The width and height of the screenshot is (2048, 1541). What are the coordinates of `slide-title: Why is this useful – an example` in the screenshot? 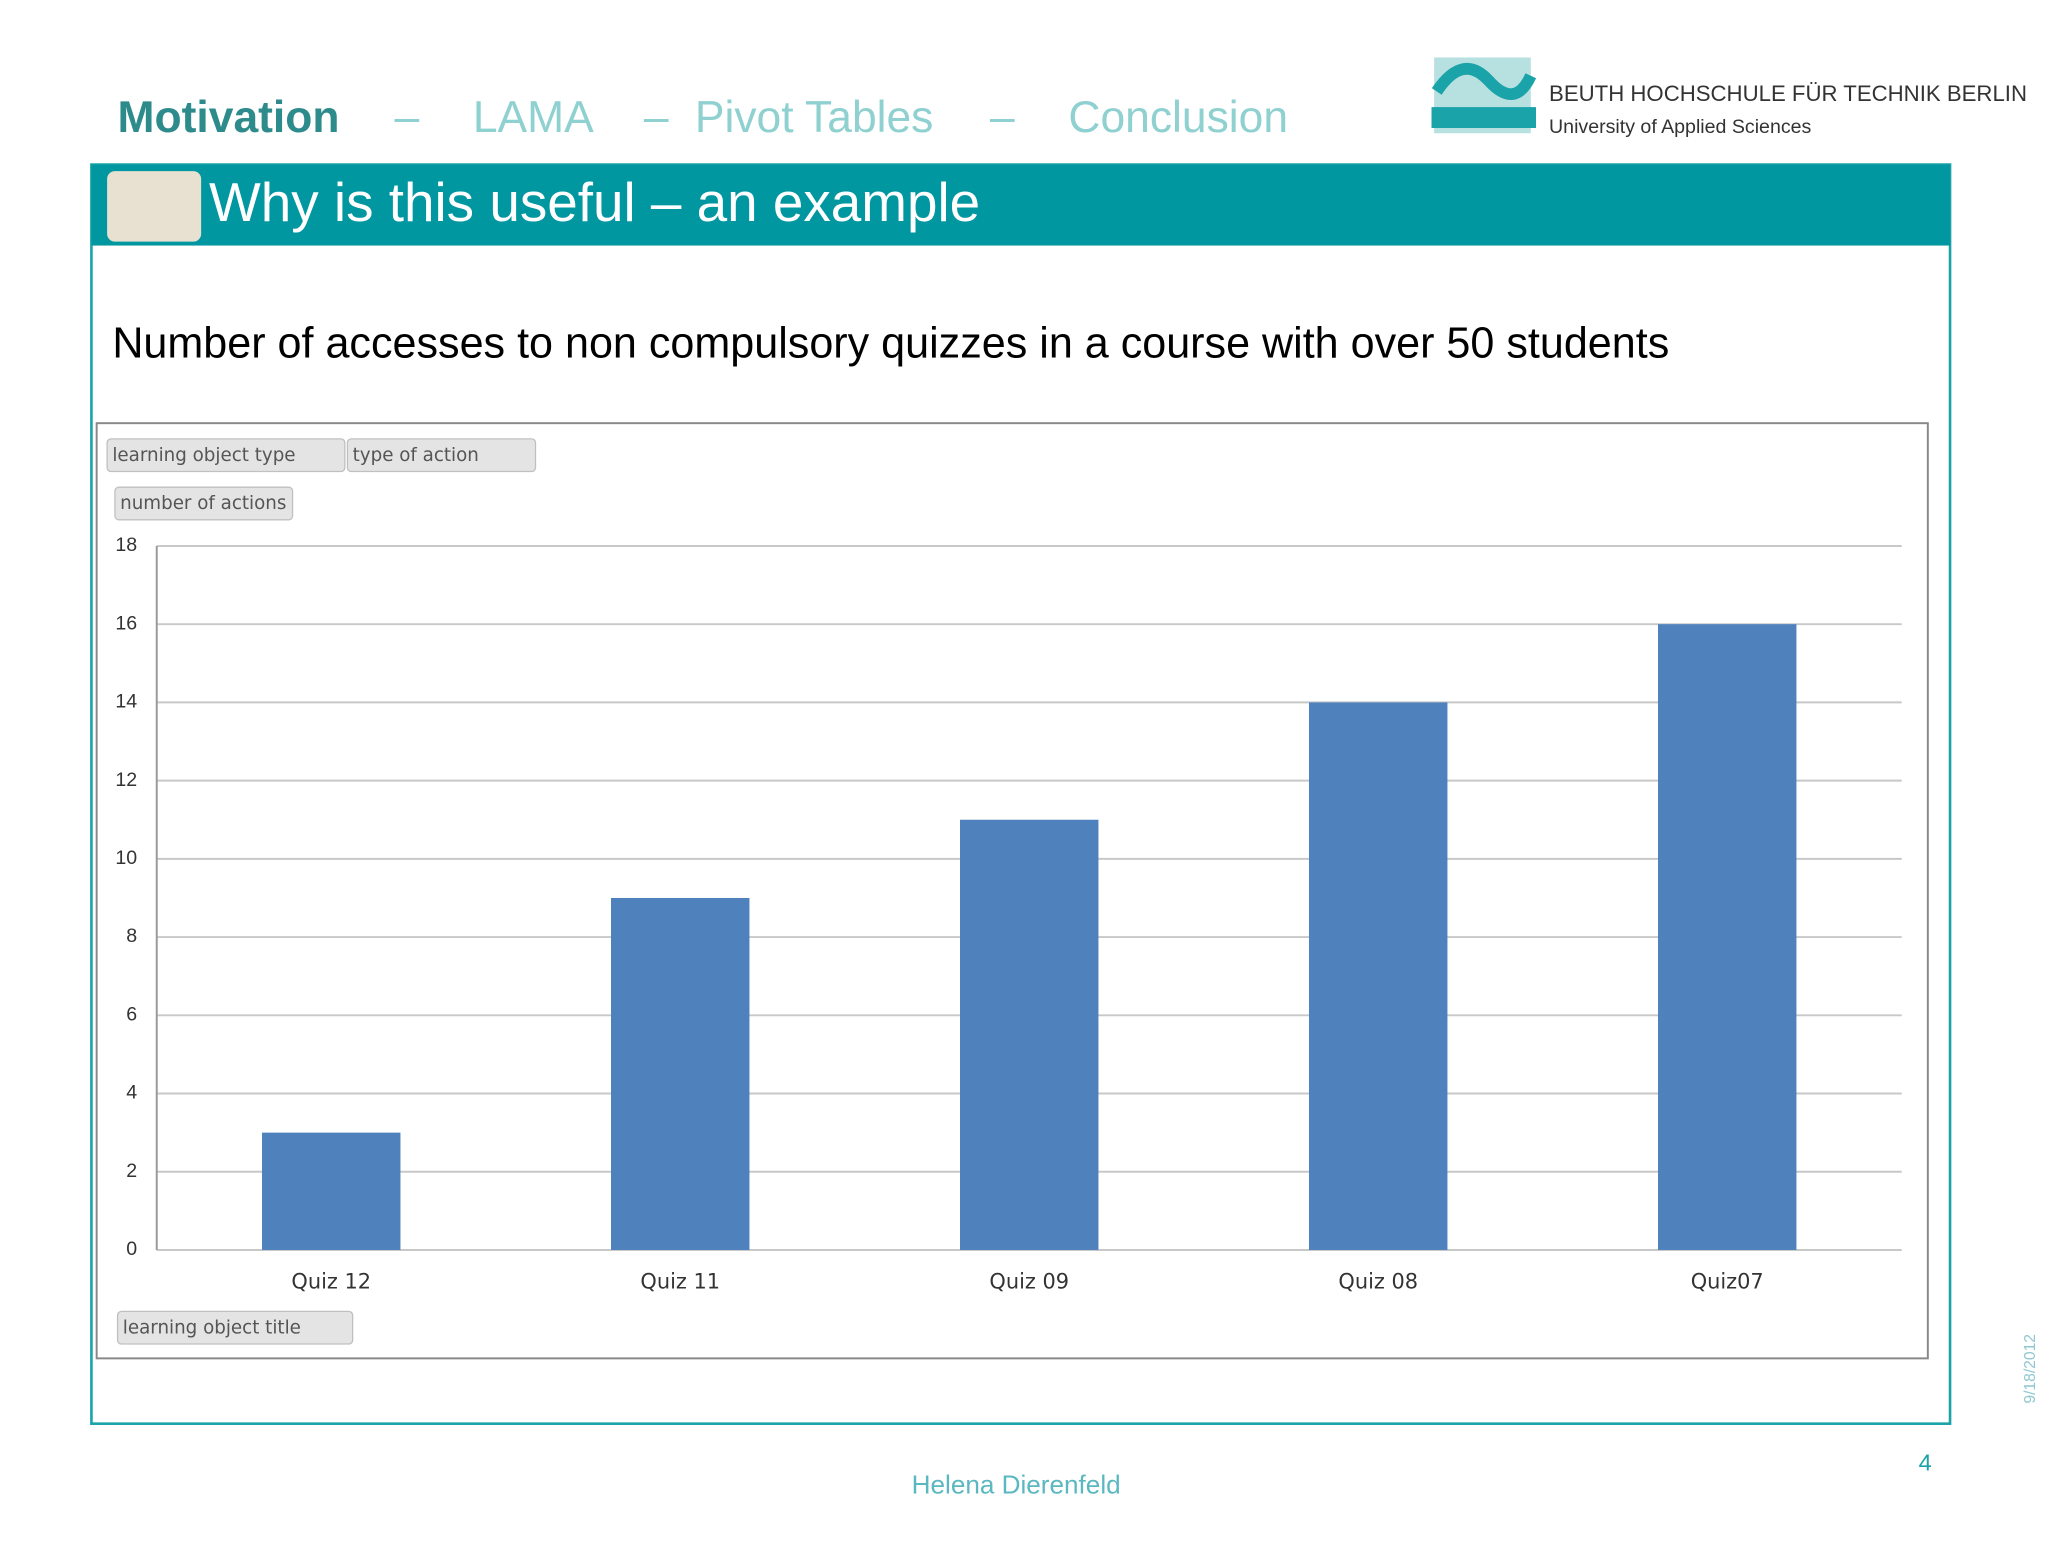 It's located at (594, 202).